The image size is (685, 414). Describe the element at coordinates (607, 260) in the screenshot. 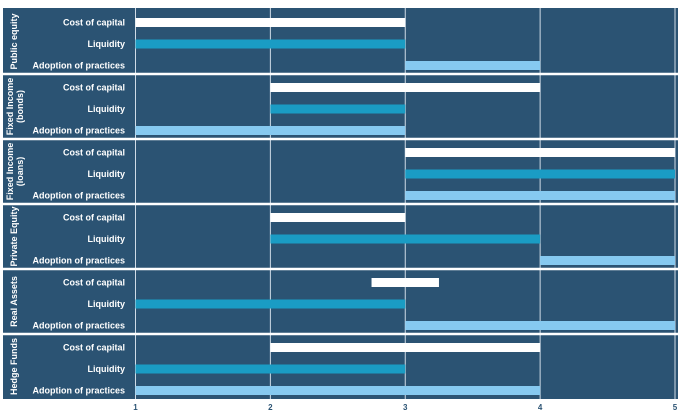

I see `bar-private-equity-adoption-of-practices` at that location.